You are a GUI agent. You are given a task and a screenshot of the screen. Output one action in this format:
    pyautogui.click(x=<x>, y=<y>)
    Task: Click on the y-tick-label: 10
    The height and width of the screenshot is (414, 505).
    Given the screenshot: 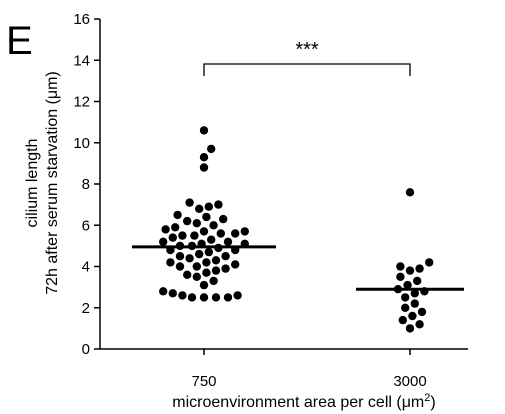 What is the action you would take?
    pyautogui.click(x=81, y=143)
    